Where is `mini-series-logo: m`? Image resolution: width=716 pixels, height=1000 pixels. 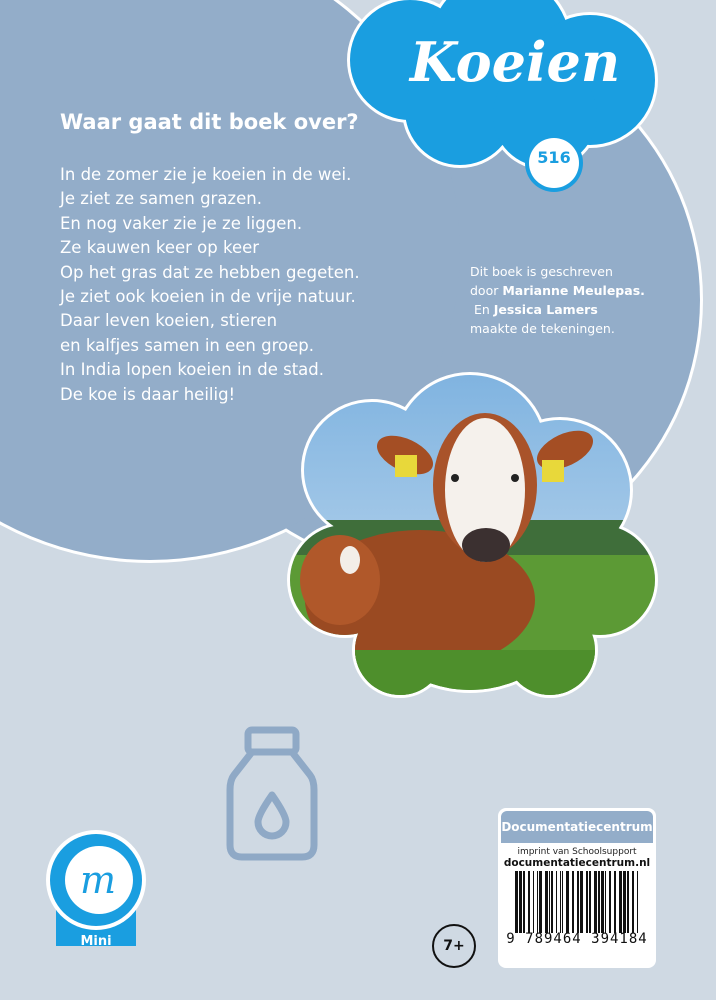
mini-series-logo: m is located at coordinates (96, 888).